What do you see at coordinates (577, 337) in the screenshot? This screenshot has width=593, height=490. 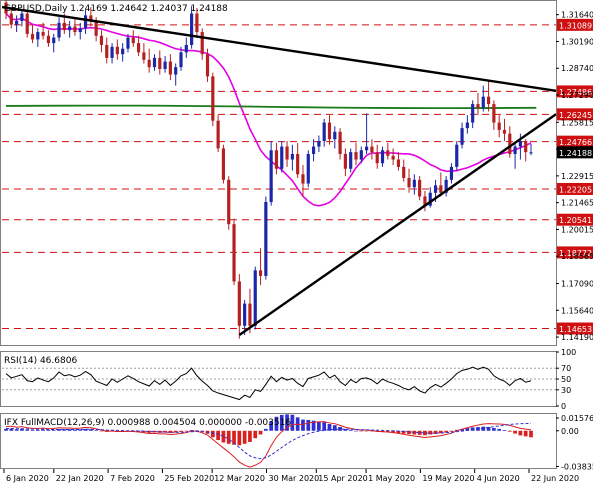 I see `price-tick-label-12: 1.14190` at bounding box center [577, 337].